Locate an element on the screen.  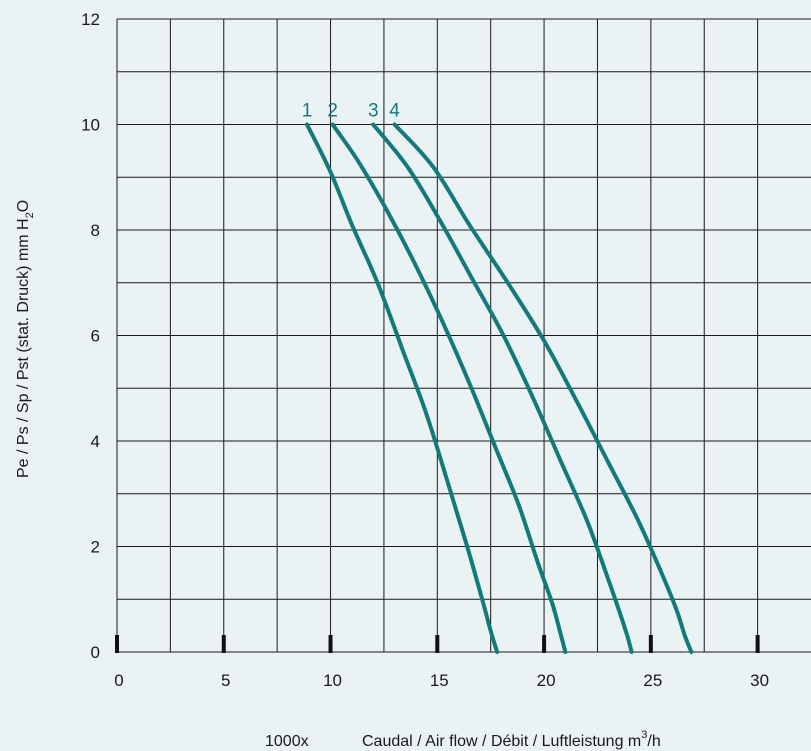
x-axis-prefix: 1000x is located at coordinates (287, 741).